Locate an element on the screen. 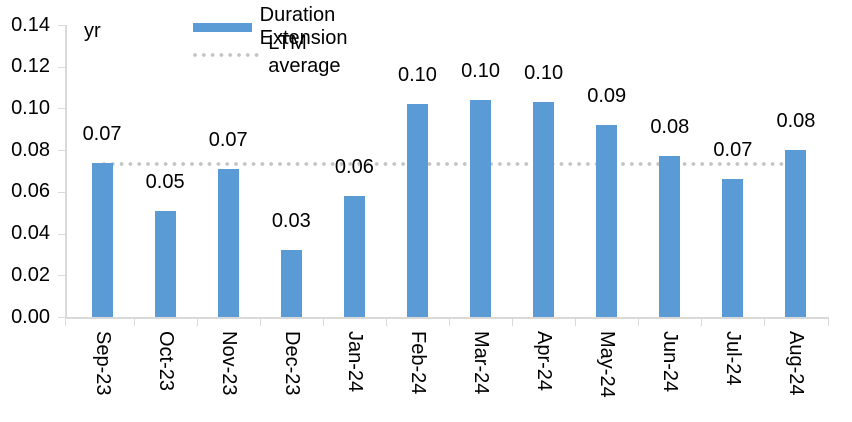  x-axis-label: Feb-24 is located at coordinates (417, 363).